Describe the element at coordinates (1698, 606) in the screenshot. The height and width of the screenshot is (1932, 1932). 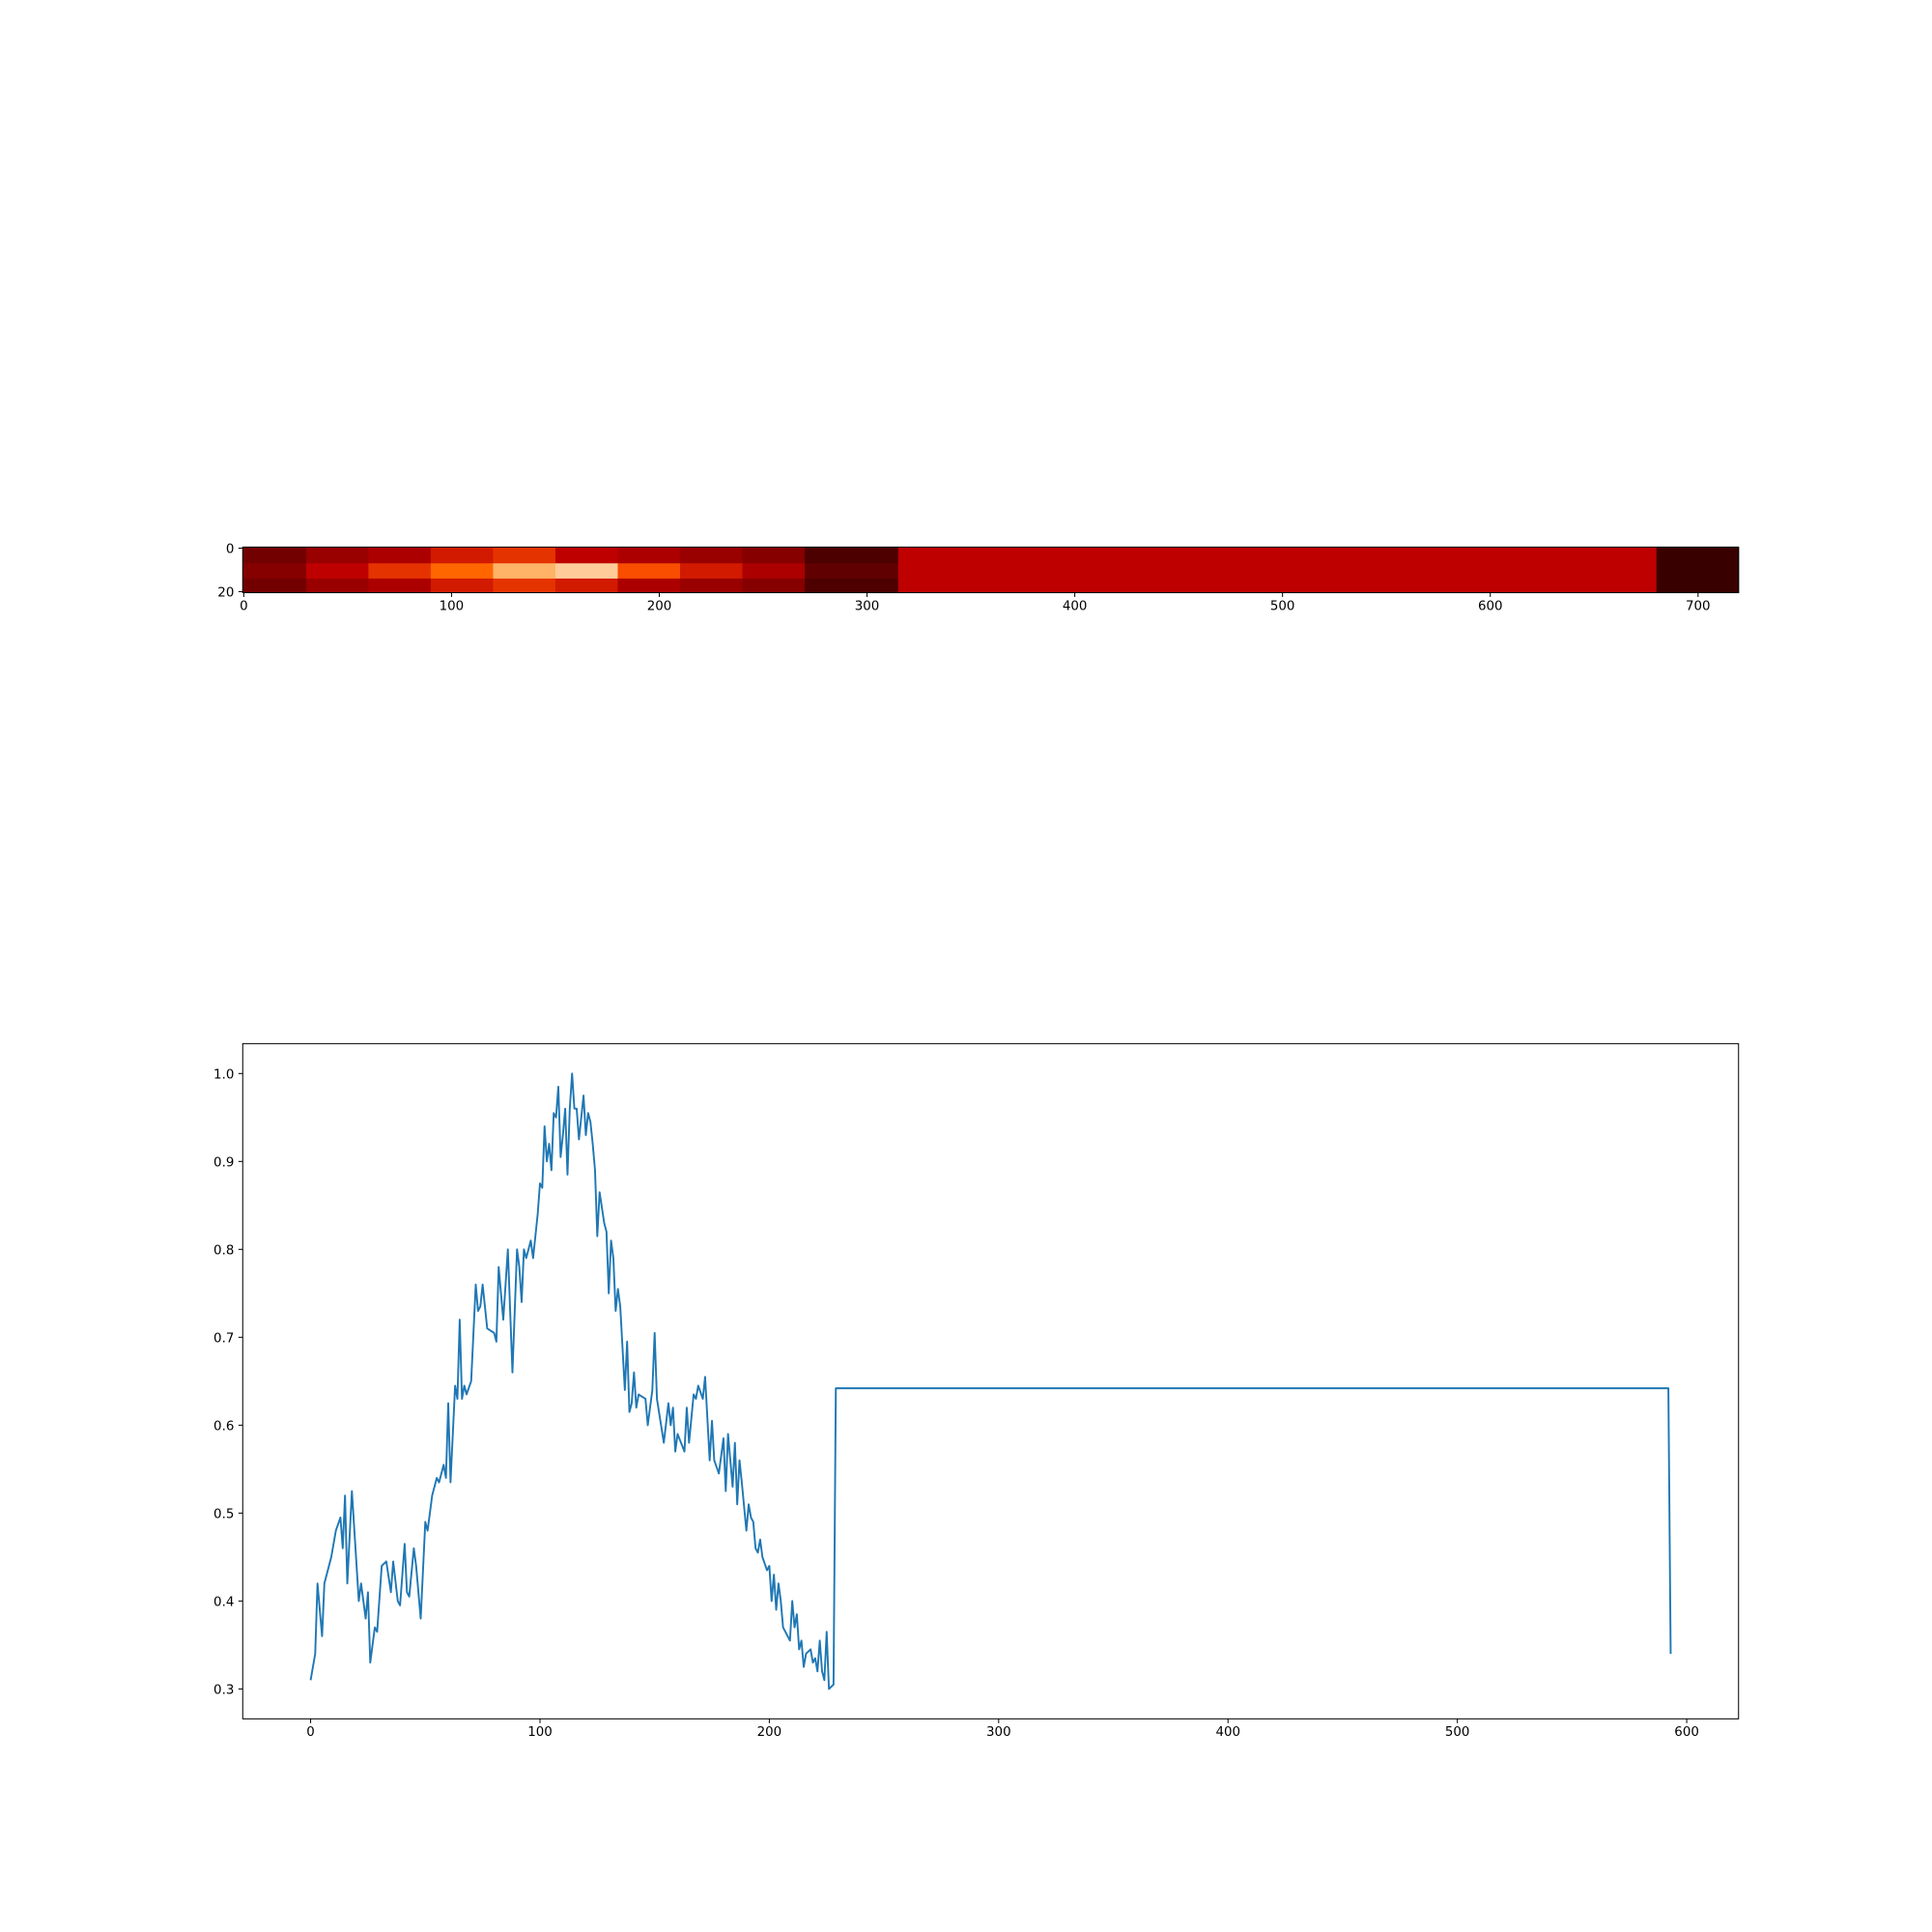
I see `x-tick-label: 700` at that location.